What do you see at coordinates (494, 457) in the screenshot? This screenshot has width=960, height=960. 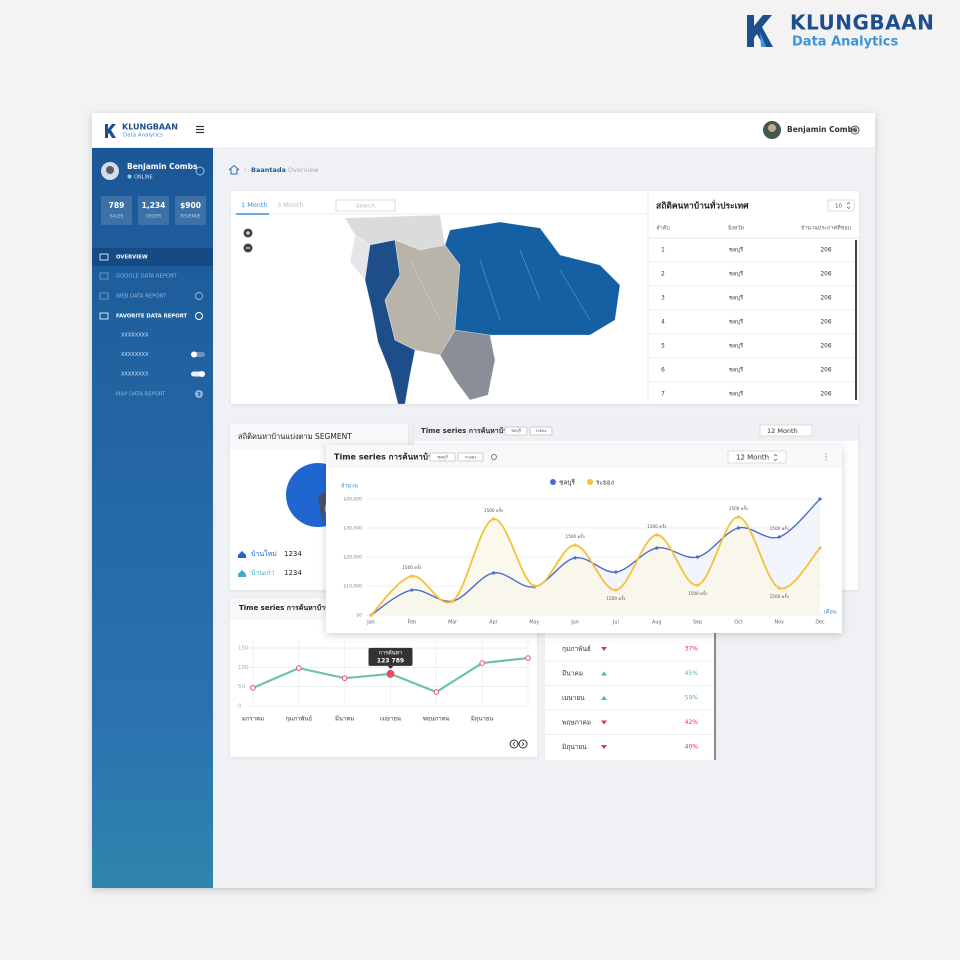 I see `info-icon` at bounding box center [494, 457].